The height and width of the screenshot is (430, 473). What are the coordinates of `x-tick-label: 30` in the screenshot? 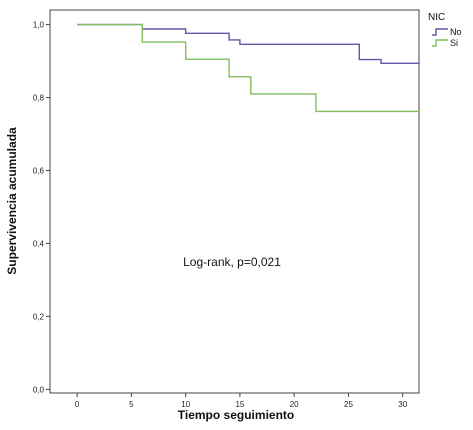 It's located at (402, 404).